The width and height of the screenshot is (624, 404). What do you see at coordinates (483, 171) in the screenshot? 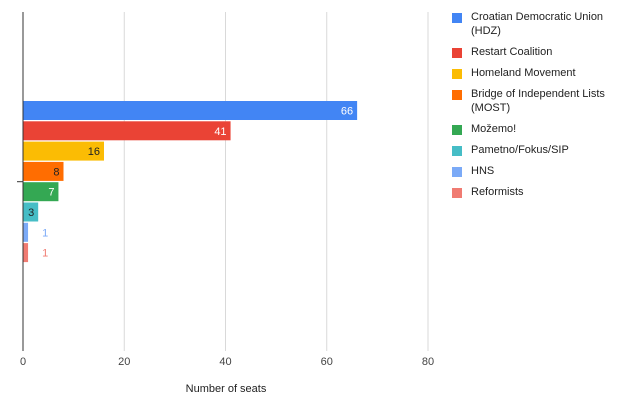
I see `legend-label-7: HNS` at bounding box center [483, 171].